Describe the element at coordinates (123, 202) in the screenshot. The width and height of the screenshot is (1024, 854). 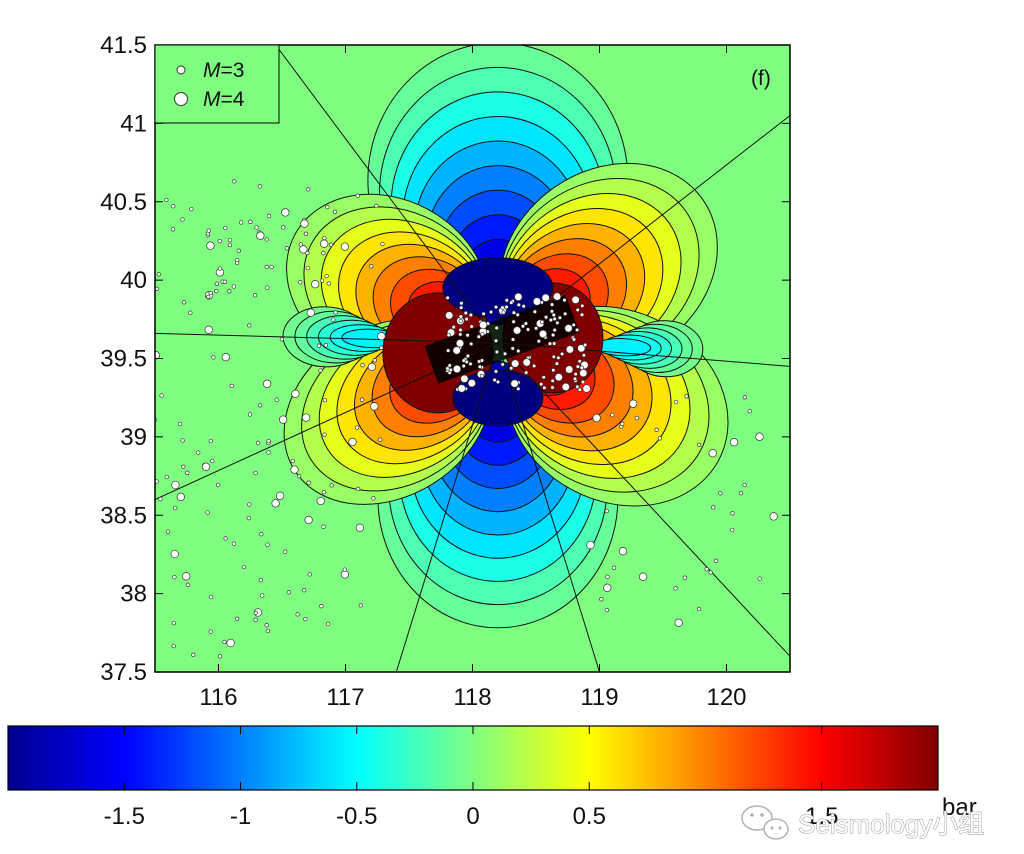
I see `y-tick-label: 40.5` at that location.